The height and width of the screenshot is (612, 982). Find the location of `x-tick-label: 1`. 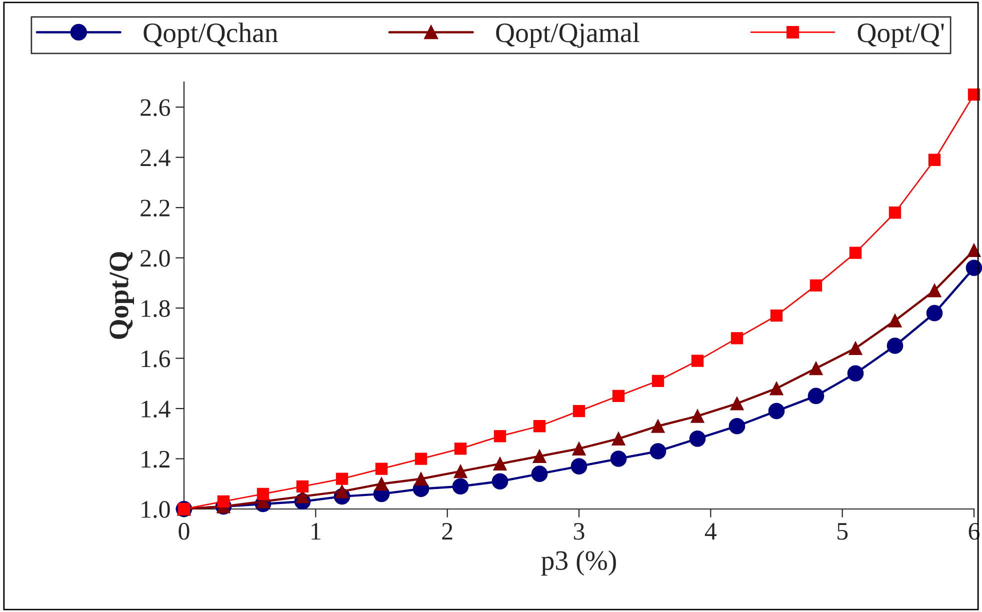

x-tick-label: 1 is located at coordinates (316, 531).